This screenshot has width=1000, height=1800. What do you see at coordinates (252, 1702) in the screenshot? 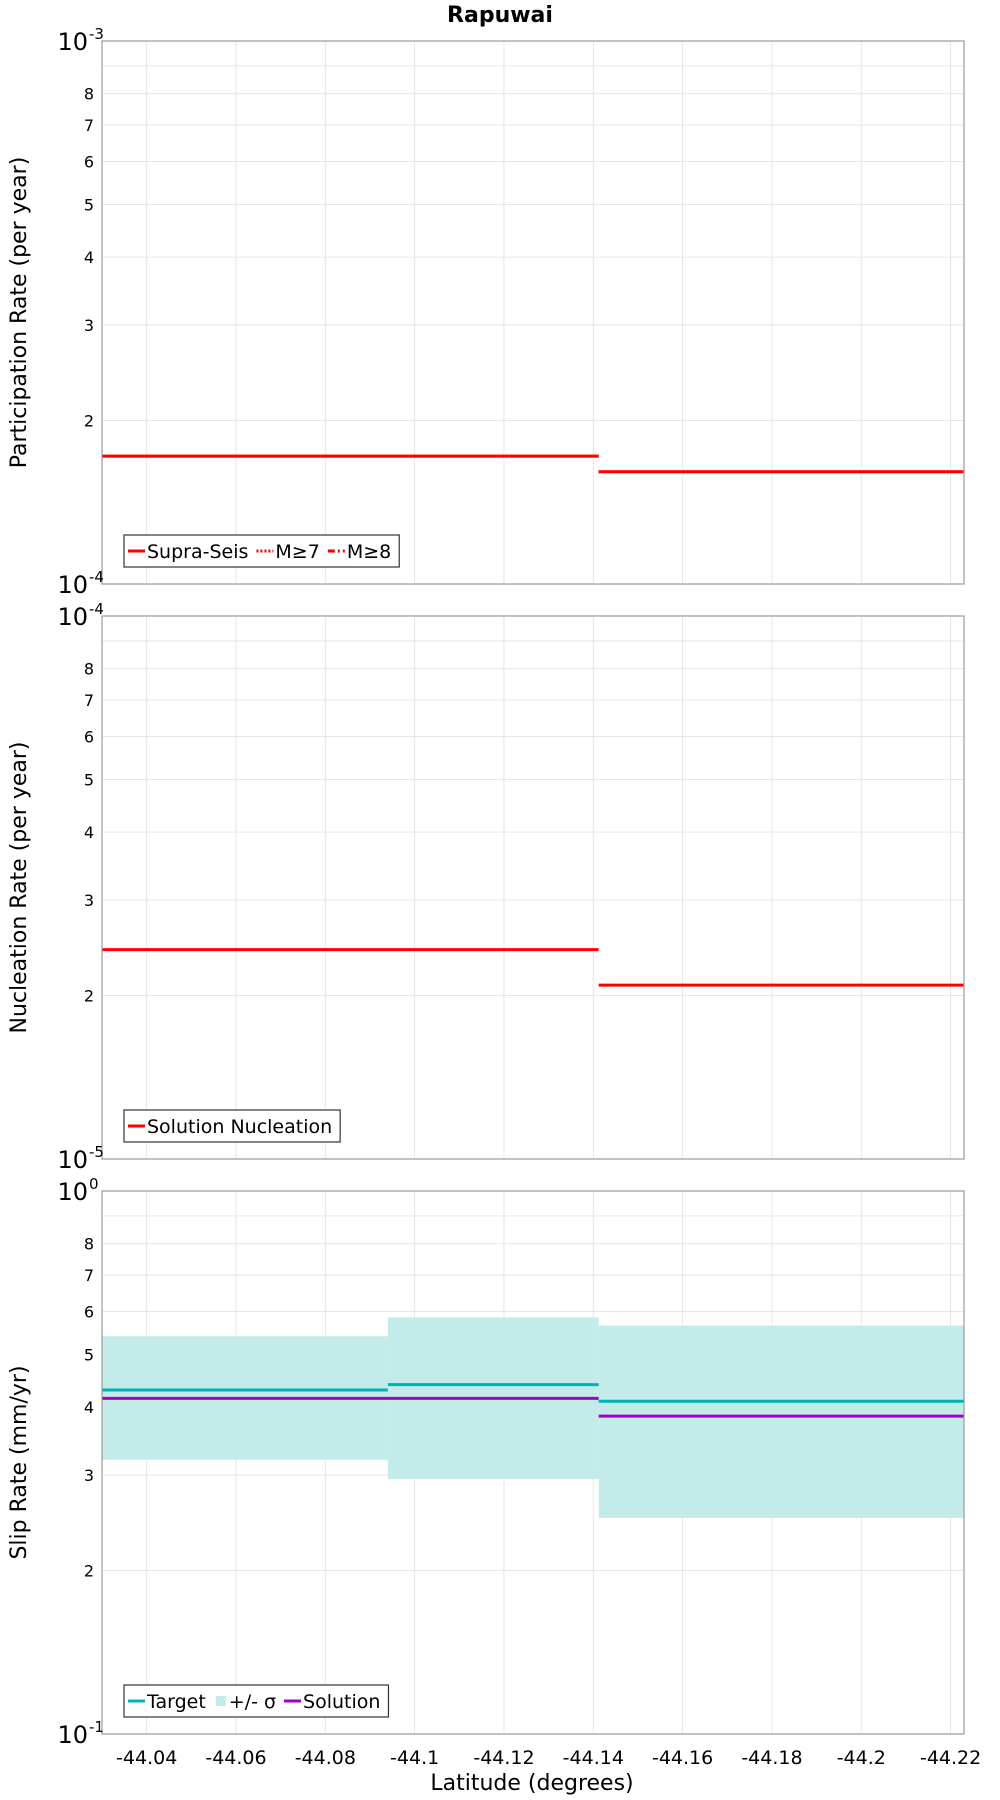
I see `legend-label: +/- σ` at bounding box center [252, 1702].